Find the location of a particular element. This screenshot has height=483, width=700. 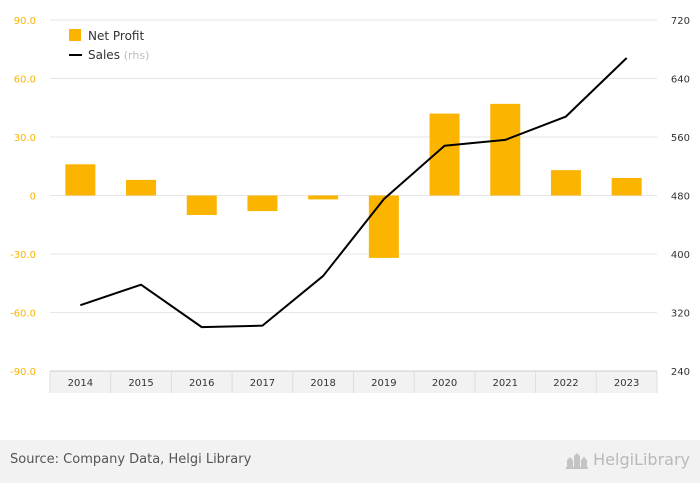

legend-label-net-profit: Net Profit is located at coordinates (116, 36).